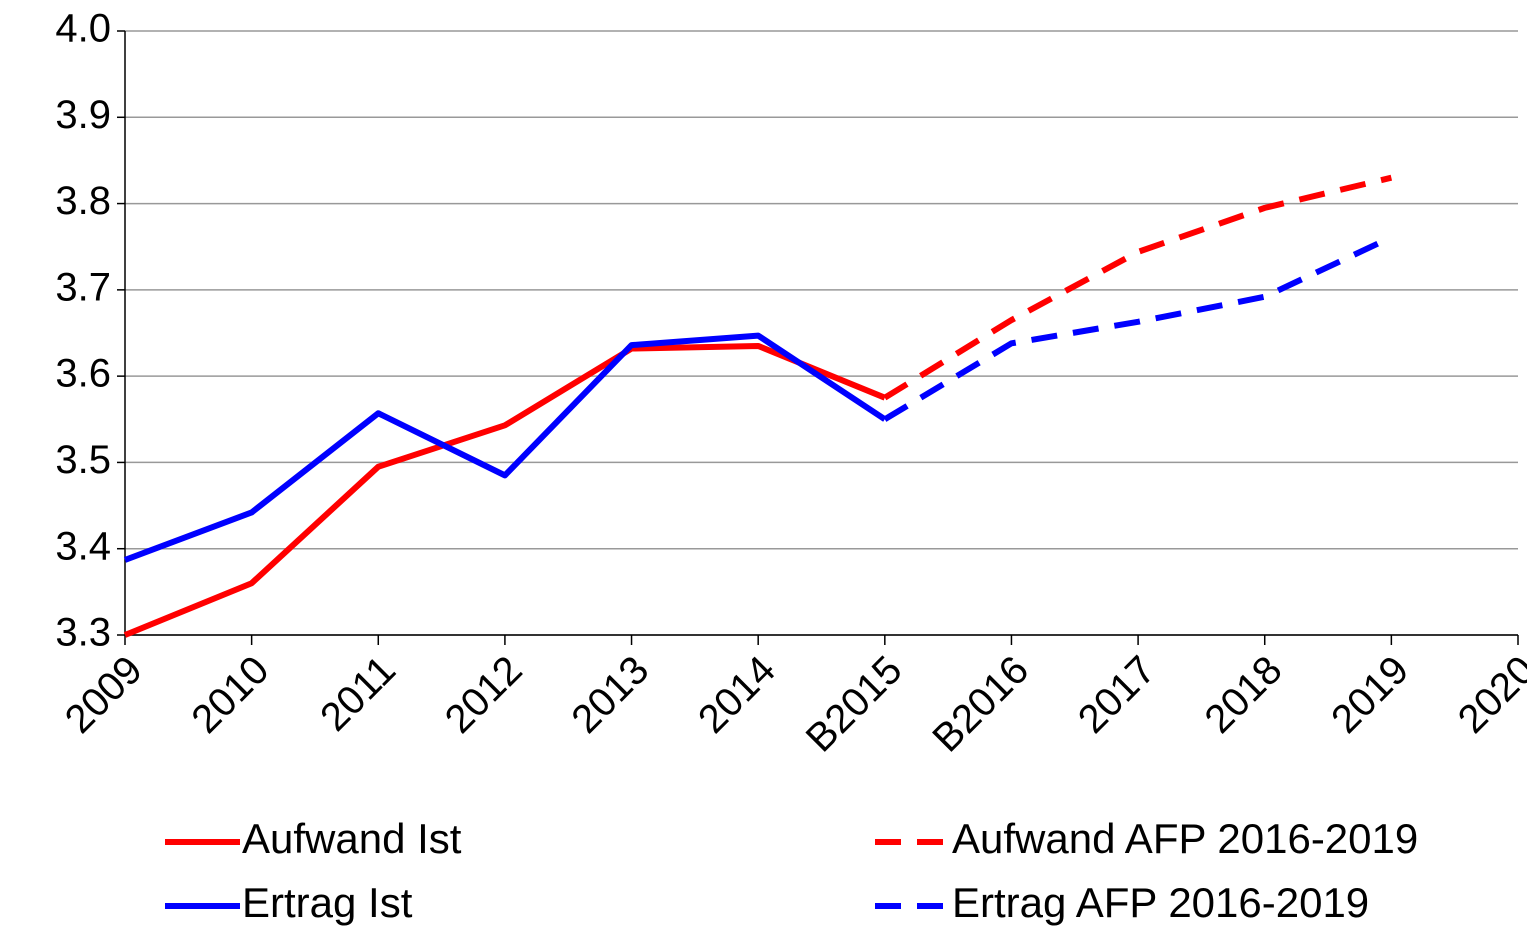 The width and height of the screenshot is (1527, 931). Describe the element at coordinates (358, 694) in the screenshot. I see `x-tick-label: 2011` at that location.